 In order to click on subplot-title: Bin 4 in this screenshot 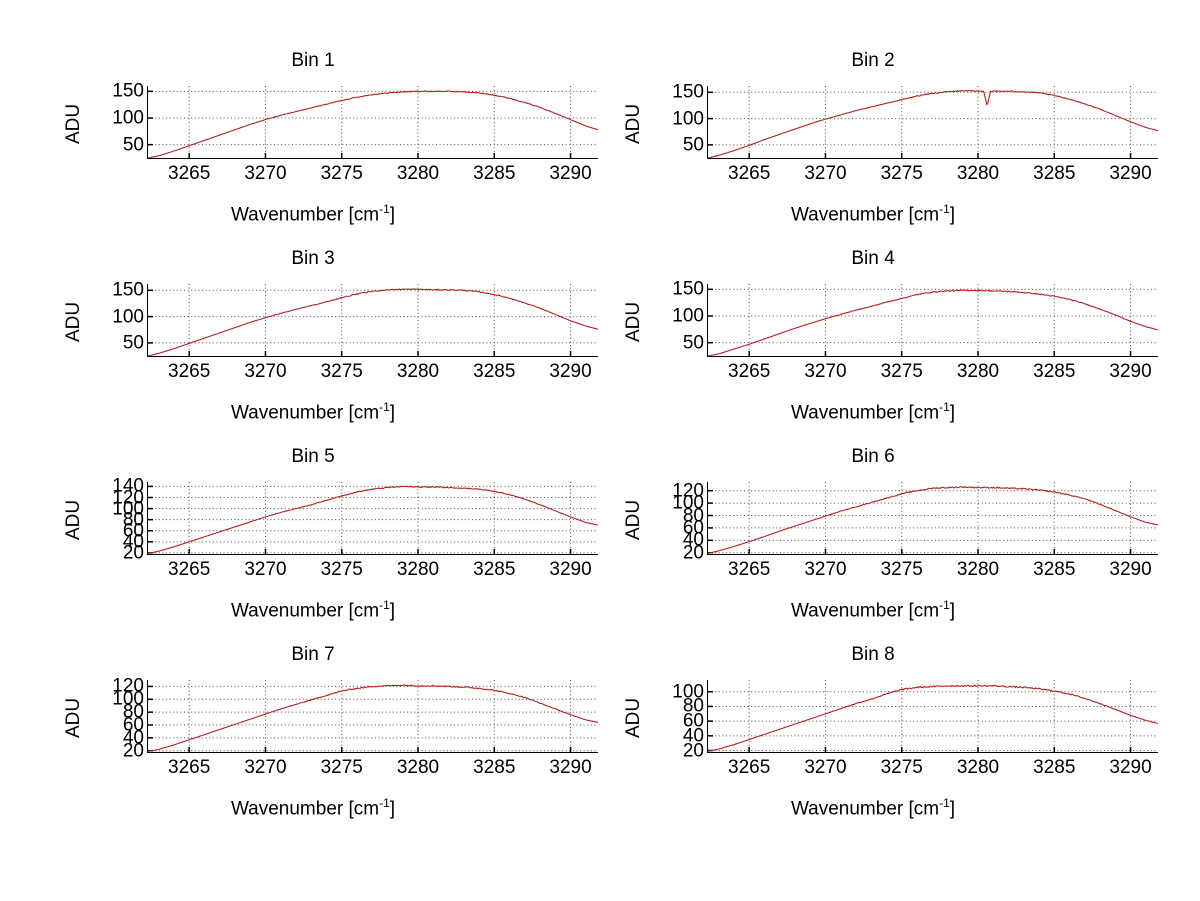, I will do `click(873, 258)`.